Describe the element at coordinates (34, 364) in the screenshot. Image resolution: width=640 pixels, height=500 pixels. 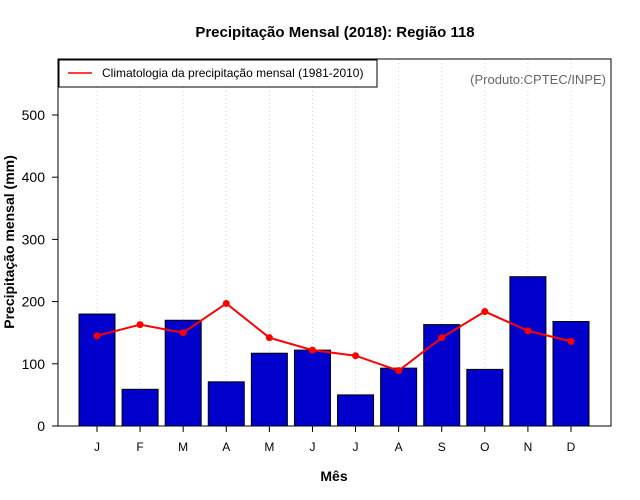
I see `y-tick-label-100: 100` at that location.